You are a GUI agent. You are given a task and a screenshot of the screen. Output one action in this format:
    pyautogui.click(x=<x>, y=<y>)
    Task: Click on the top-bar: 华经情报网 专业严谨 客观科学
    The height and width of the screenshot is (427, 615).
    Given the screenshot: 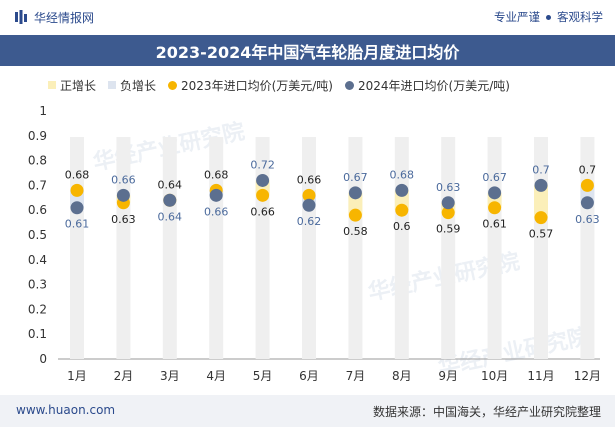 What is the action you would take?
    pyautogui.click(x=307, y=17)
    